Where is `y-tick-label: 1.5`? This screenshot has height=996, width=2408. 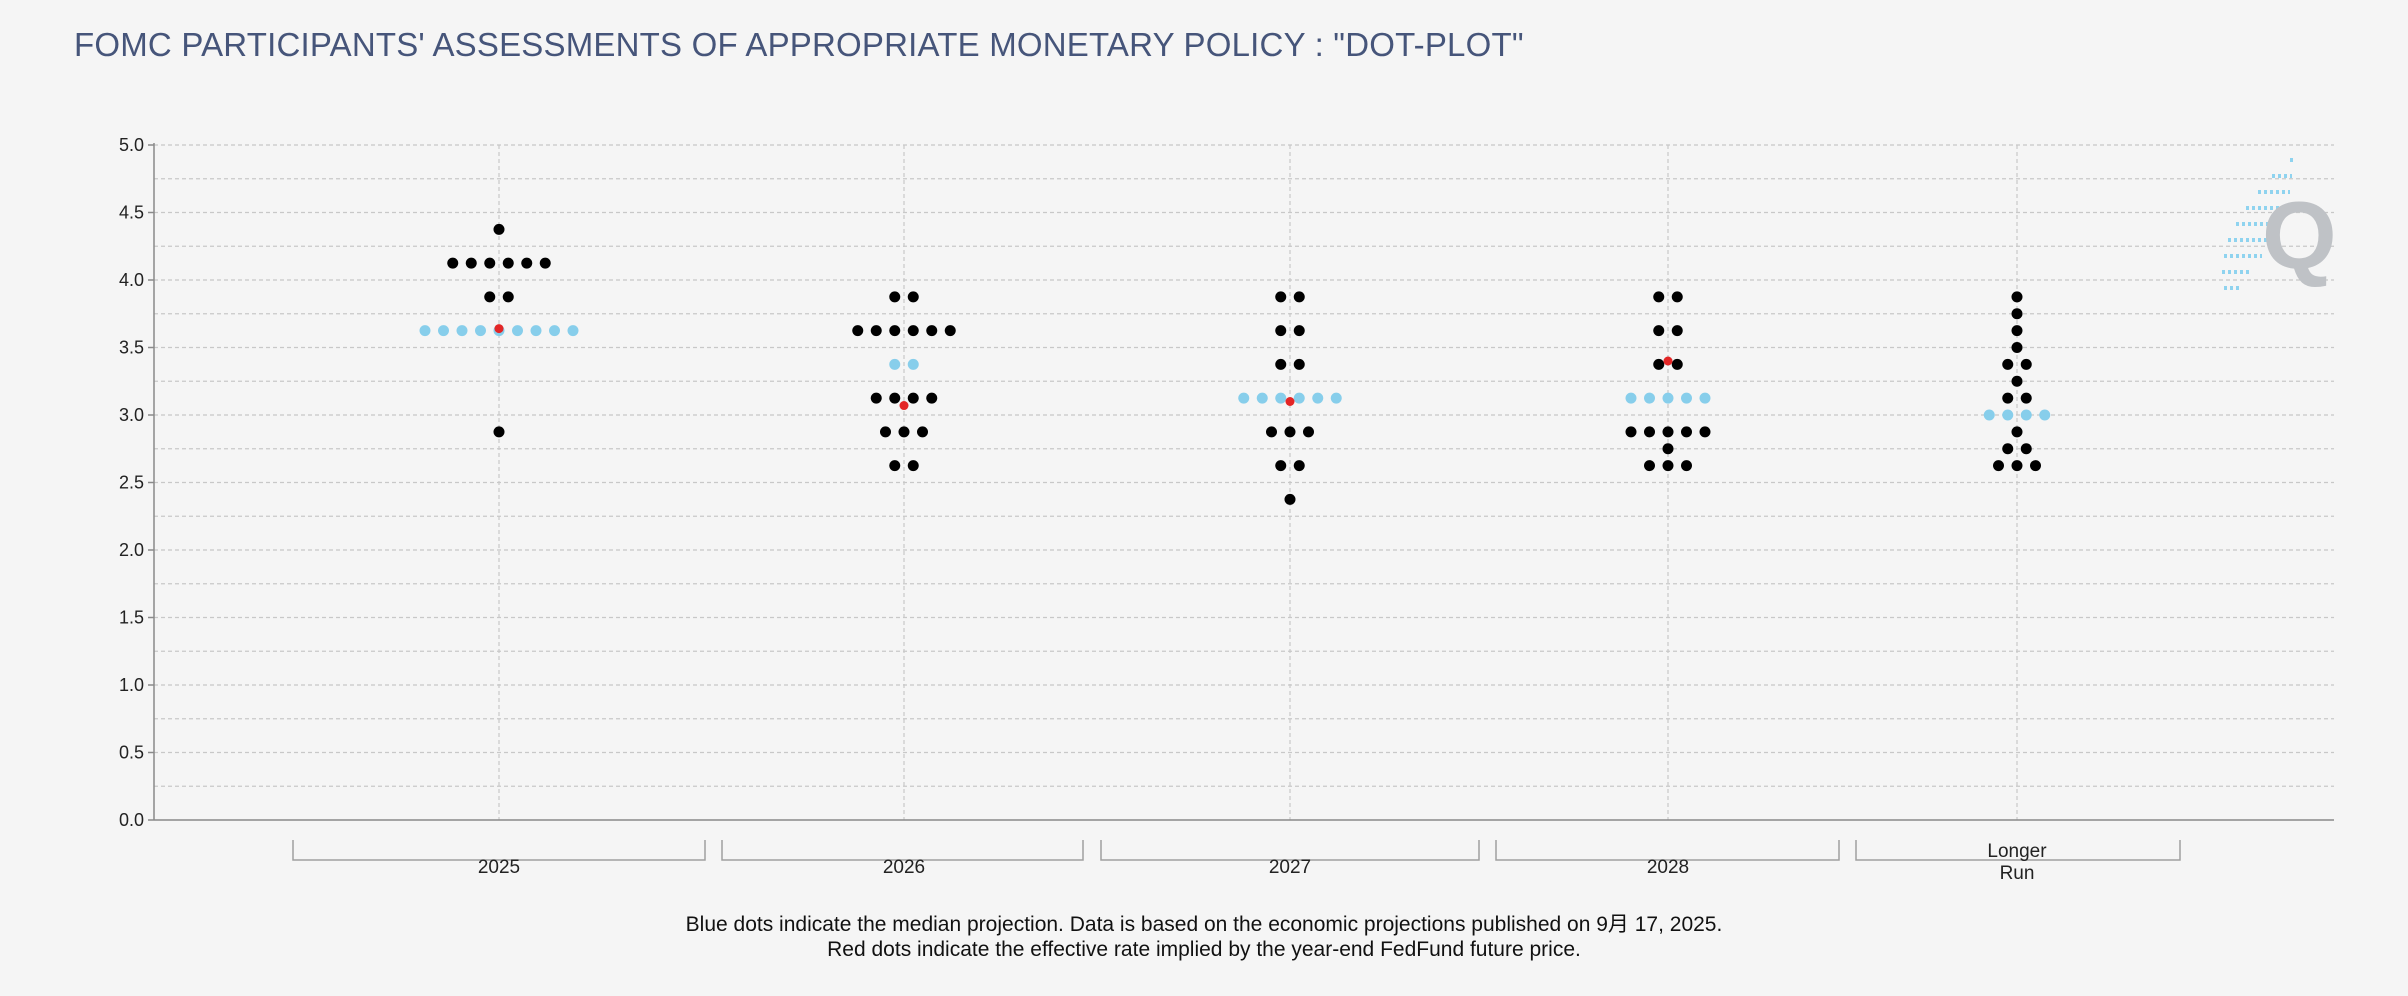 y-tick-label: 1.5 is located at coordinates (131, 618).